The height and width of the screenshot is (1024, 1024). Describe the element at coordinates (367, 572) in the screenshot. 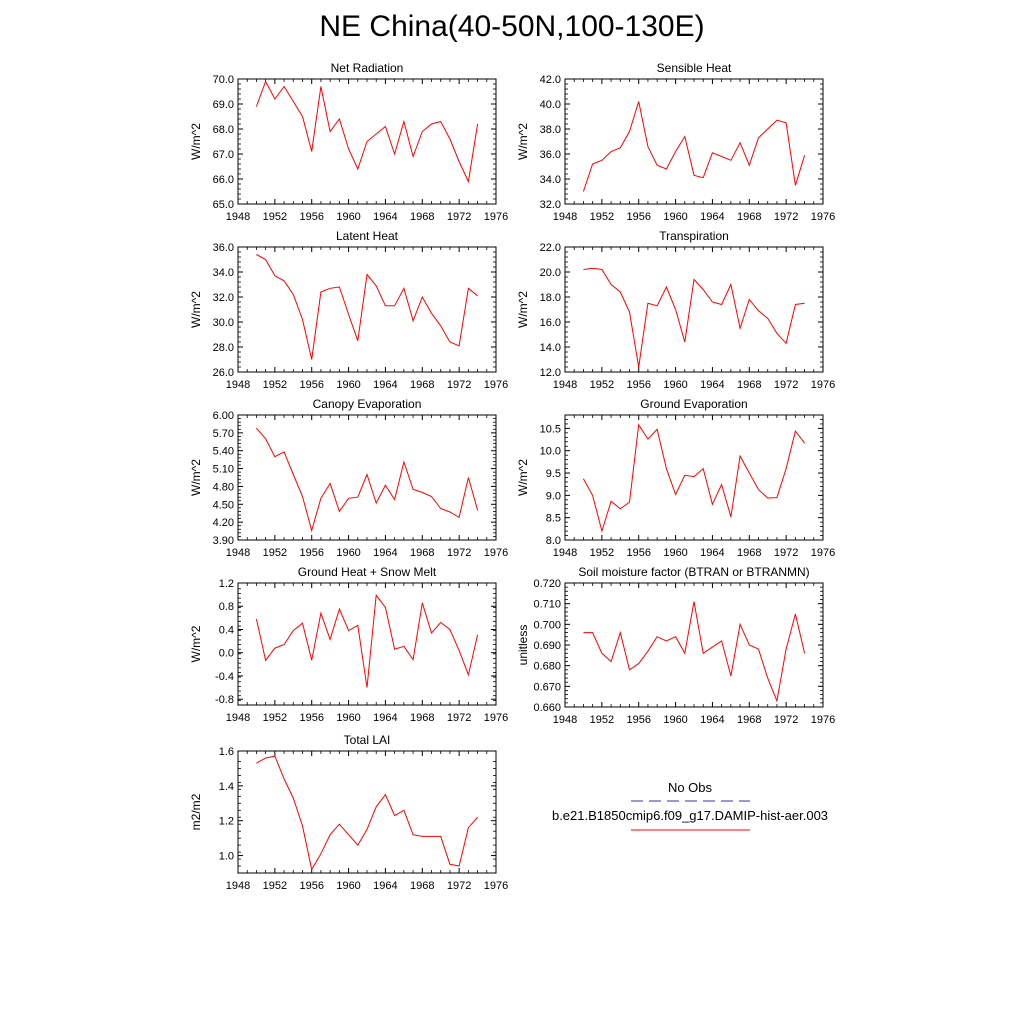

I see `panel-title: Ground Heat + Snow Melt` at that location.